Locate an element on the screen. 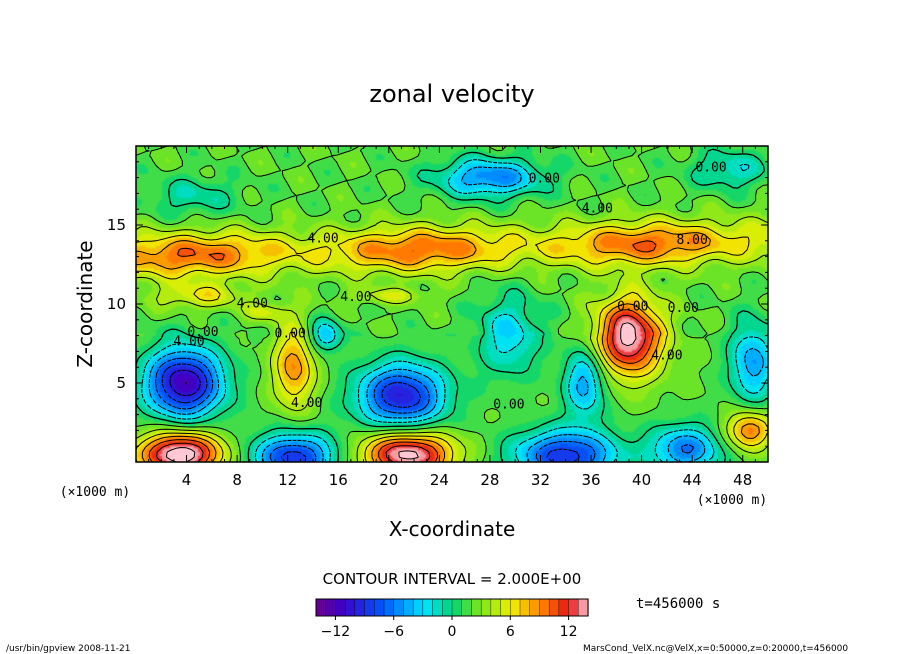 The image size is (904, 654). time-label: t=456000 s is located at coordinates (678, 604).